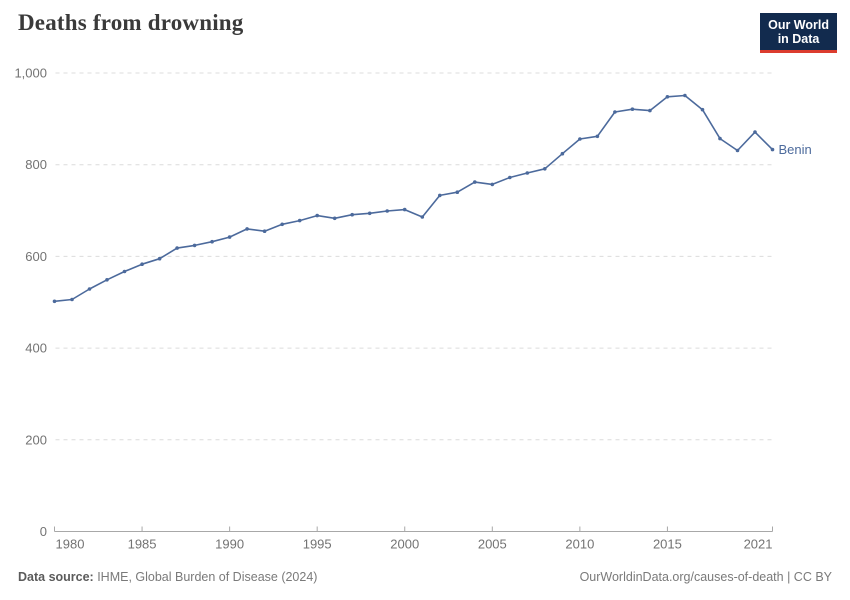 Image resolution: width=850 pixels, height=600 pixels. Describe the element at coordinates (177, 248) in the screenshot. I see `data-point-1987` at that location.